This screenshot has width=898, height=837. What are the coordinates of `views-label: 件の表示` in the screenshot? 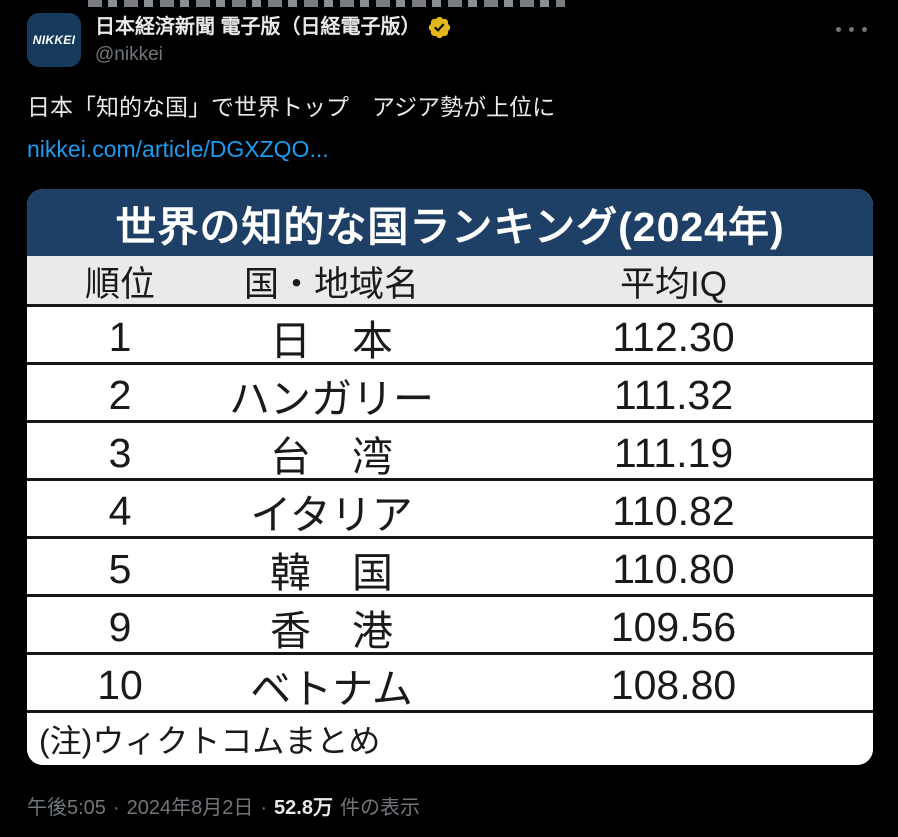 It's located at (379, 808).